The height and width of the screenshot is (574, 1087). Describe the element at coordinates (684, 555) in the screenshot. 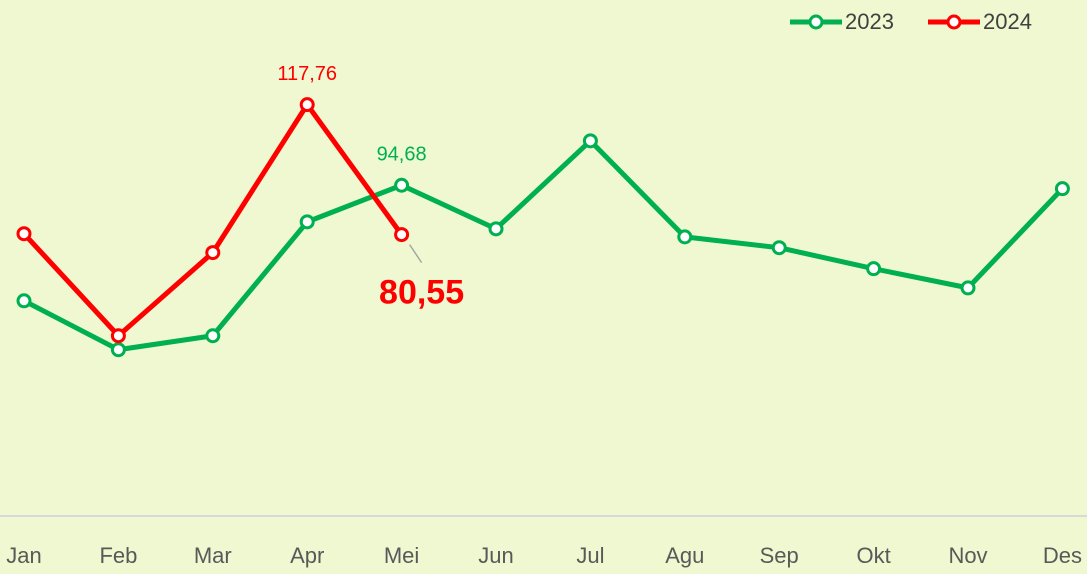

I see `x-tick-label: Agu` at that location.